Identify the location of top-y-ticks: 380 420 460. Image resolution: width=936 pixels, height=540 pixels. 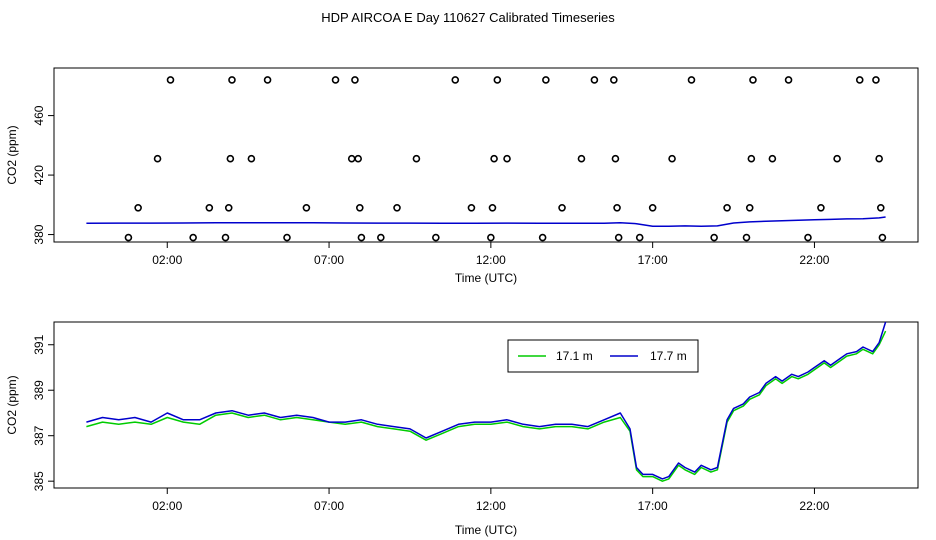
(43, 175).